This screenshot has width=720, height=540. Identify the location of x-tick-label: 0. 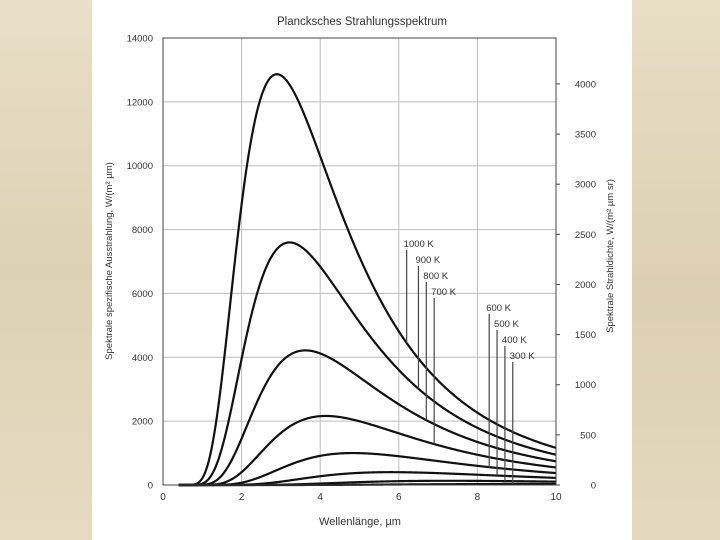
(163, 497).